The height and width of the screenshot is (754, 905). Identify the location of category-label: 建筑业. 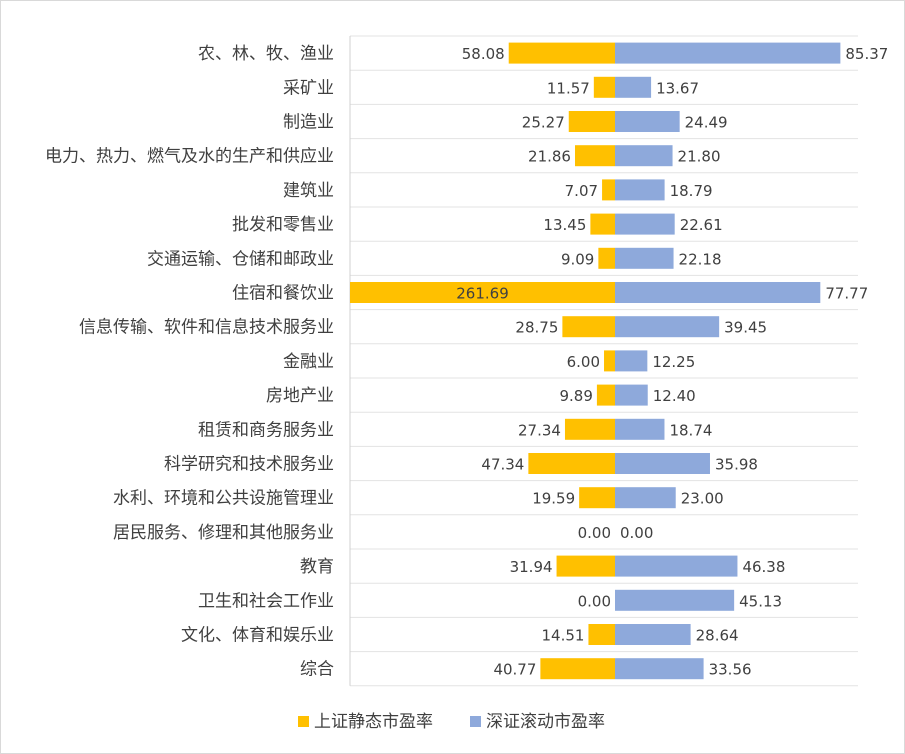
(308, 191).